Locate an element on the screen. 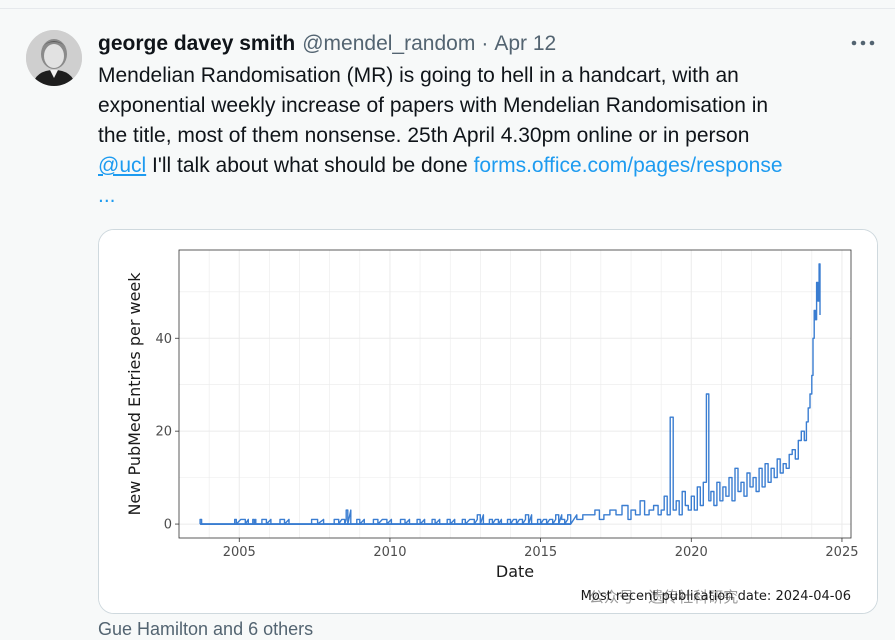 This screenshot has width=895, height=640. more-horizontal-icon is located at coordinates (863, 43).